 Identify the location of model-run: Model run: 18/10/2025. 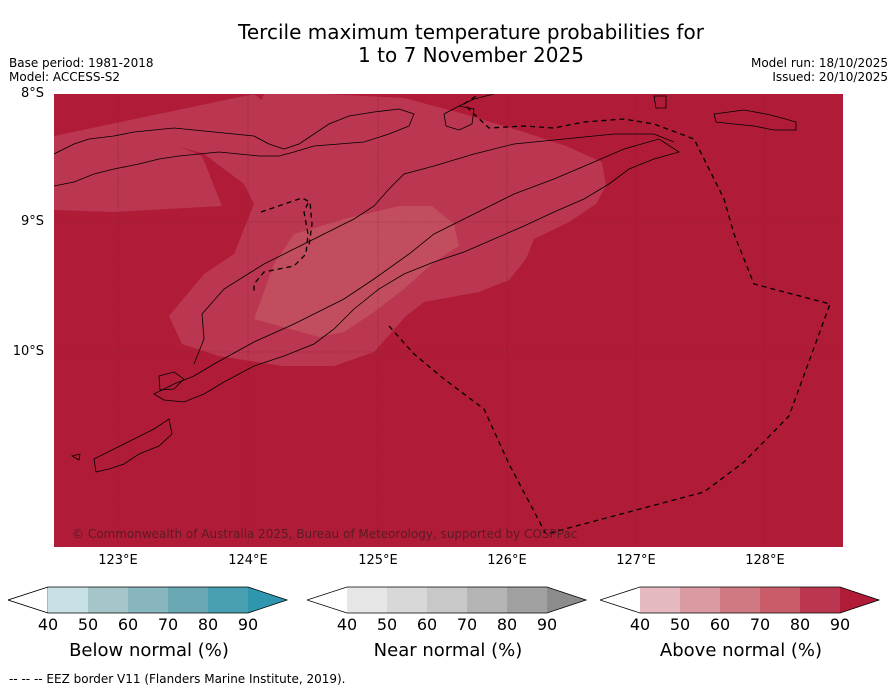
(819, 63).